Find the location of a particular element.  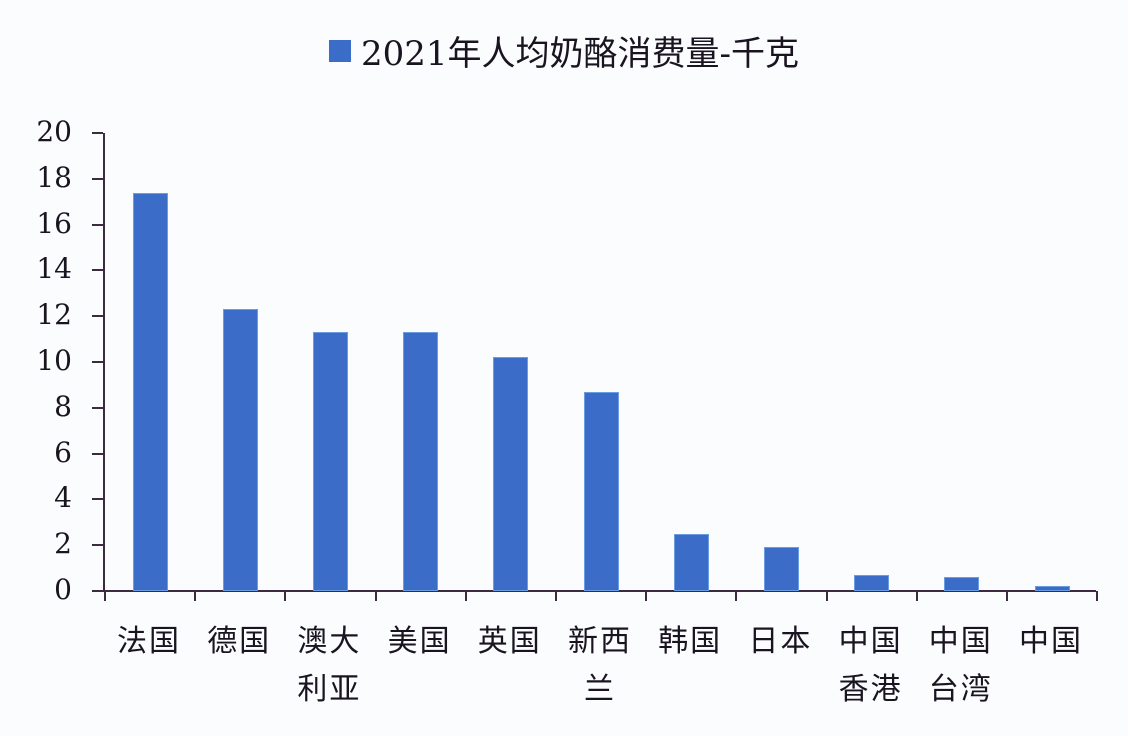

x-label-line2: 香港 is located at coordinates (870, 689).